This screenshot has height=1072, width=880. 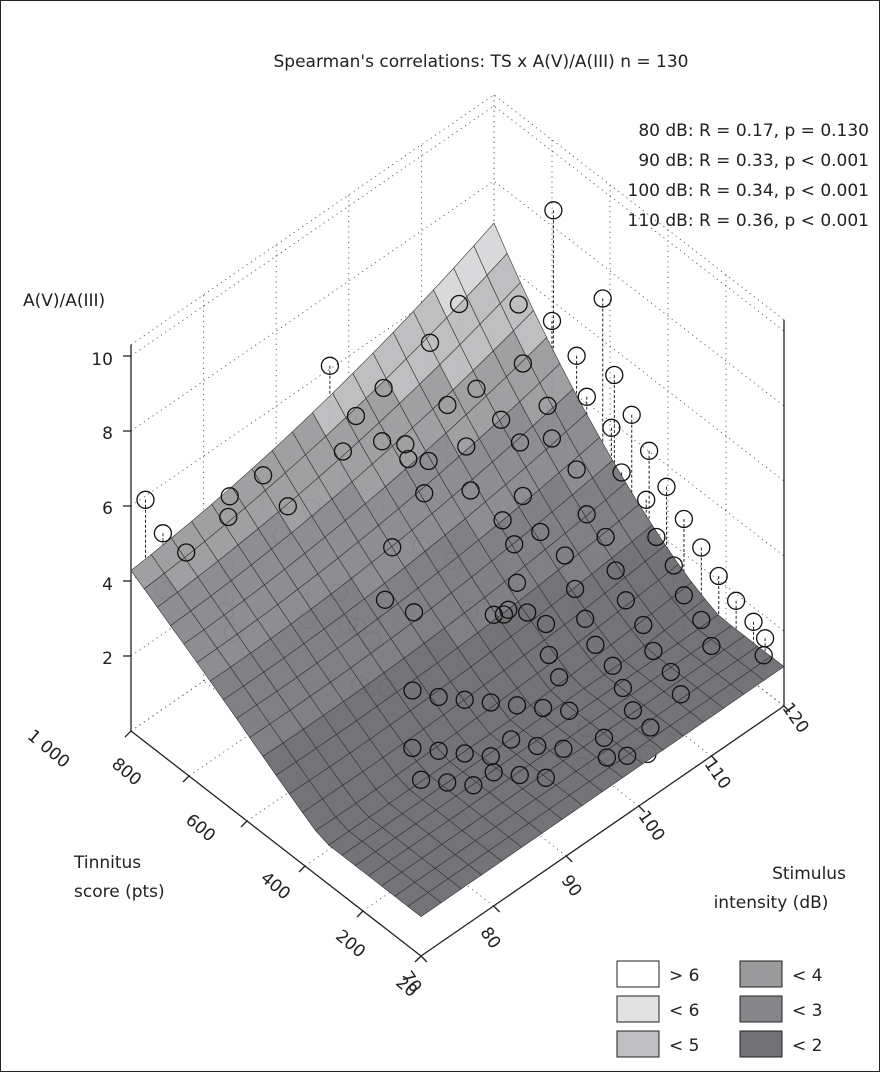 I want to click on stat-line-80: 80 dB: R = 0.17, p = 0.130, so click(x=753, y=131).